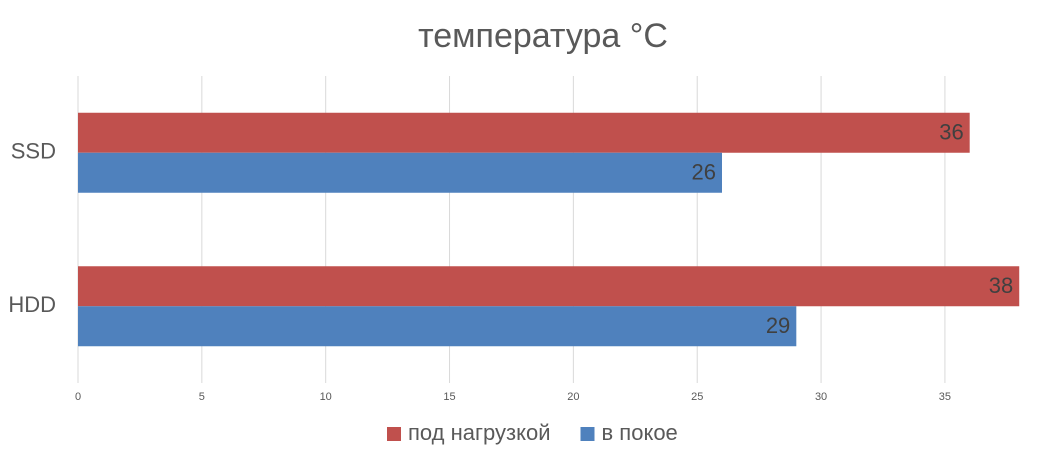  I want to click on x-tick-label: 15, so click(449, 397).